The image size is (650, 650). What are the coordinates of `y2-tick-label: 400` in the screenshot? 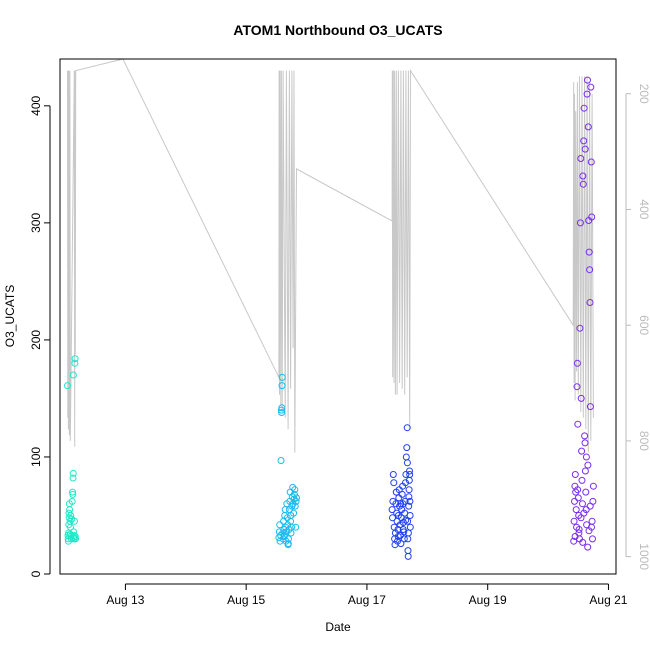 It's located at (643, 209).